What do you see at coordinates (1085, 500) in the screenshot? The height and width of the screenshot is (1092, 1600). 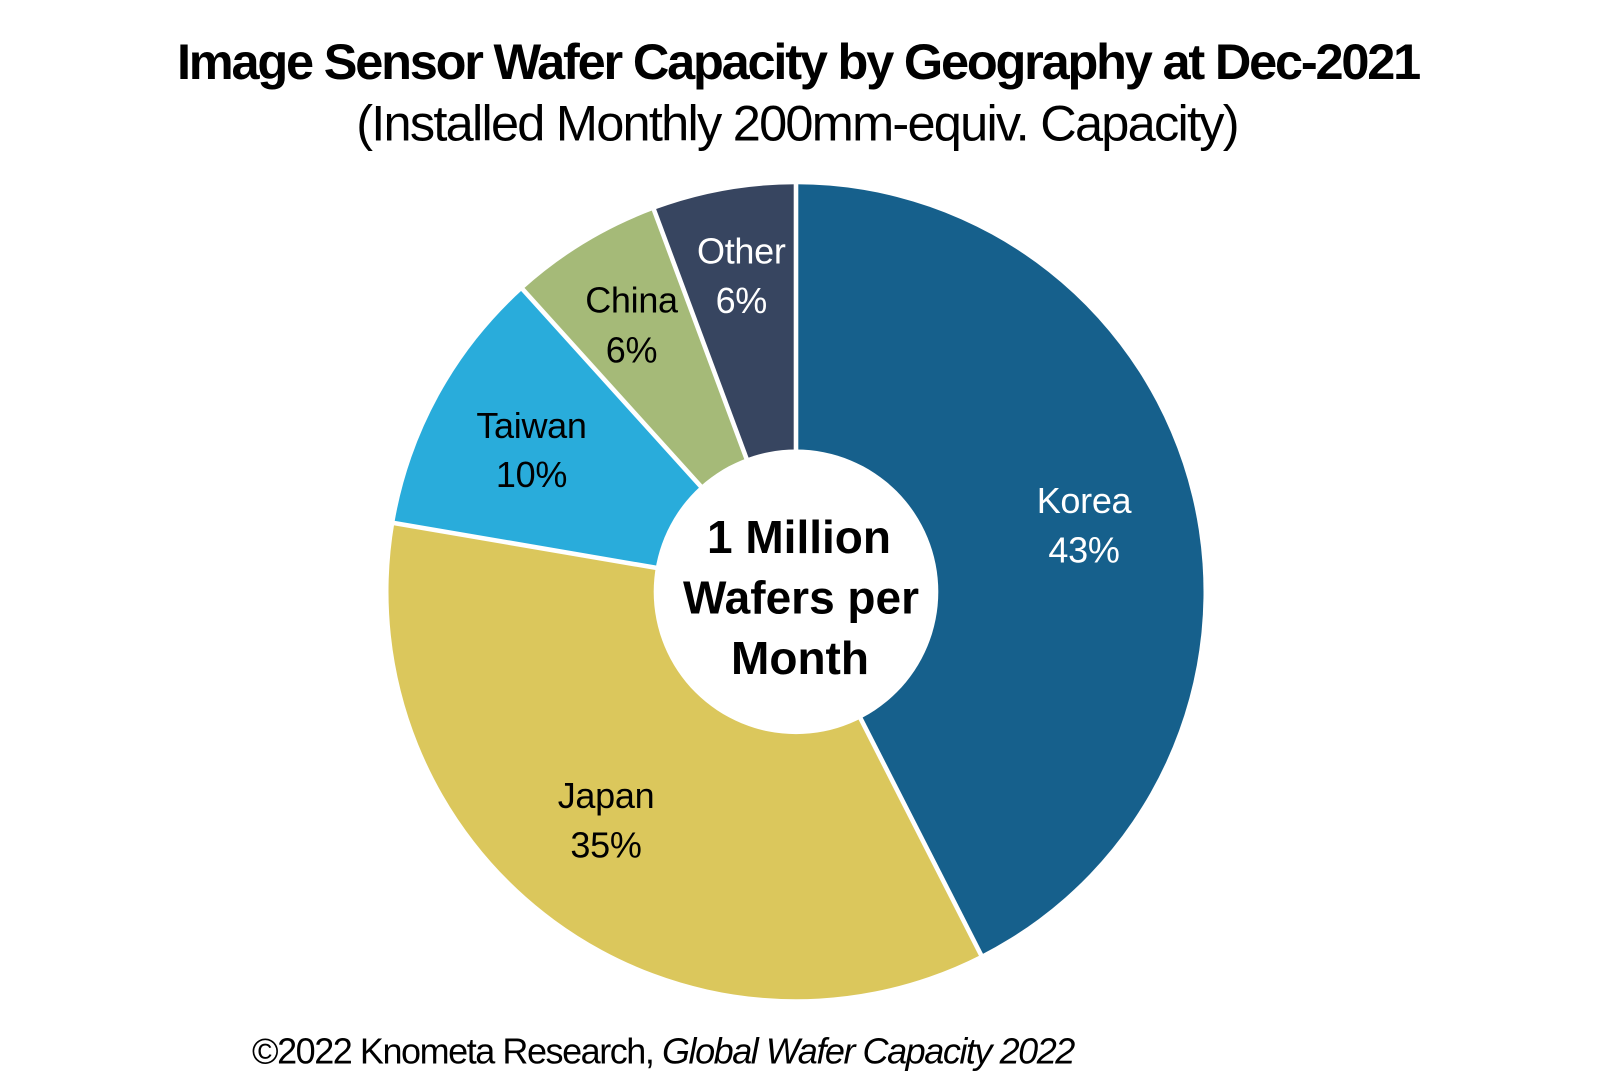 I see `svg-text: Korea` at bounding box center [1085, 500].